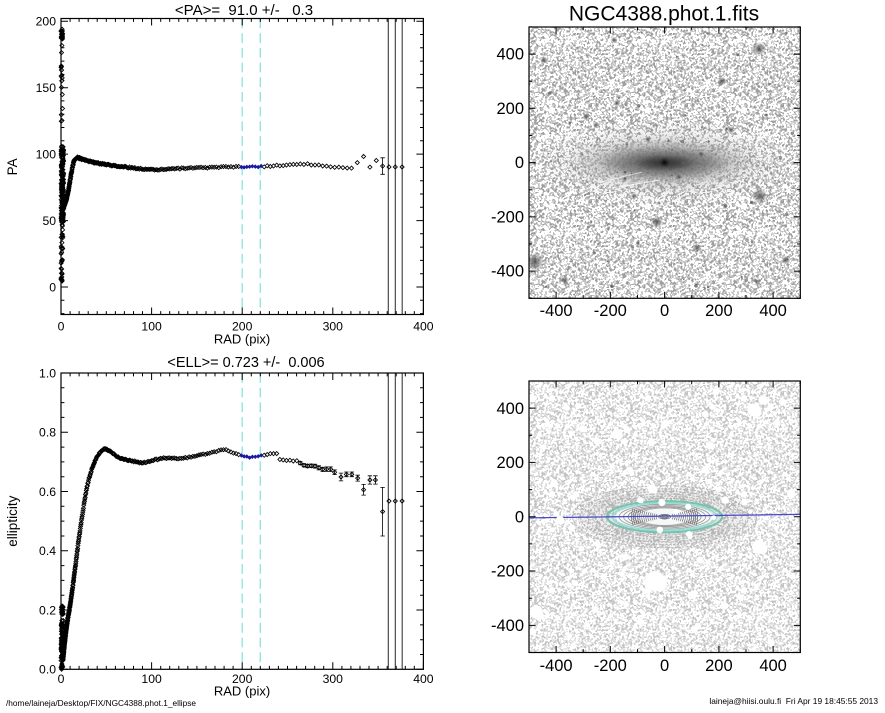  I want to click on svg-text: NGC4388.phot.1.fits, so click(664, 14).